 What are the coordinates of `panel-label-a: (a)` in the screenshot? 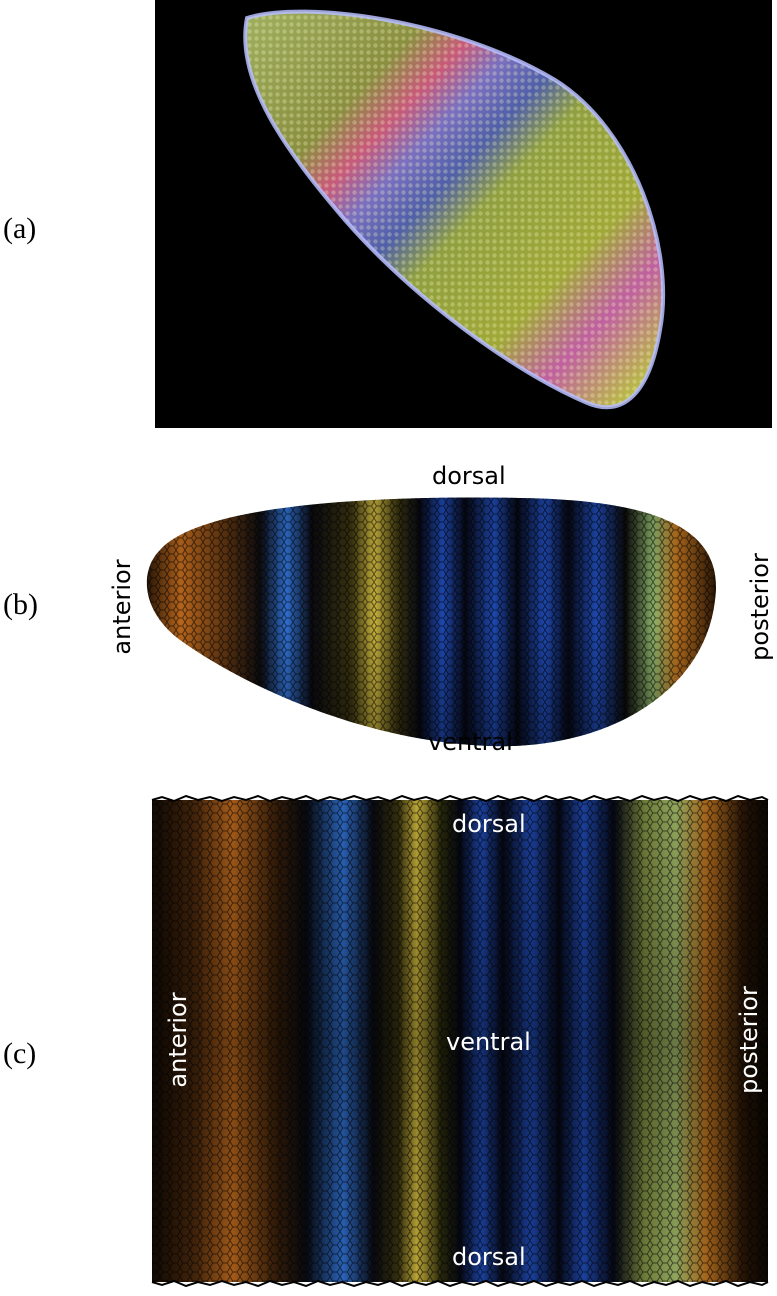 It's located at (20, 228).